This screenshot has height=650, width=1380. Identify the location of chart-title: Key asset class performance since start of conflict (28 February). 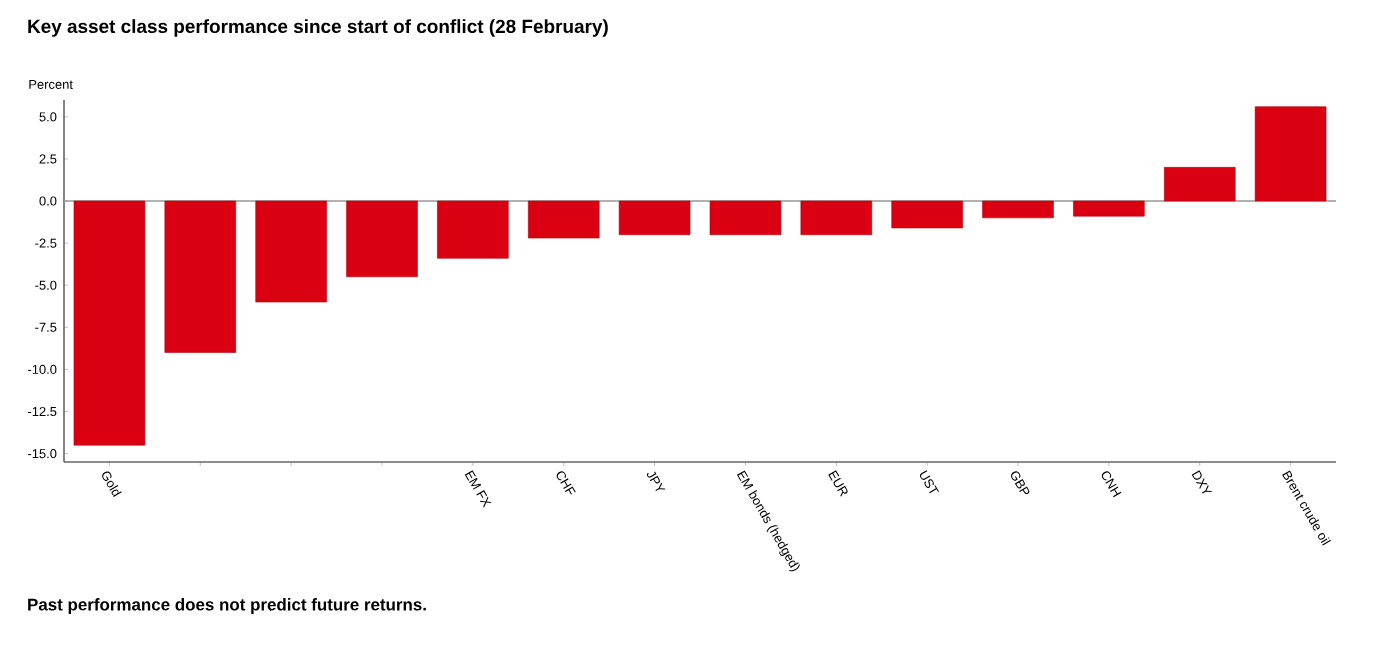
(318, 28).